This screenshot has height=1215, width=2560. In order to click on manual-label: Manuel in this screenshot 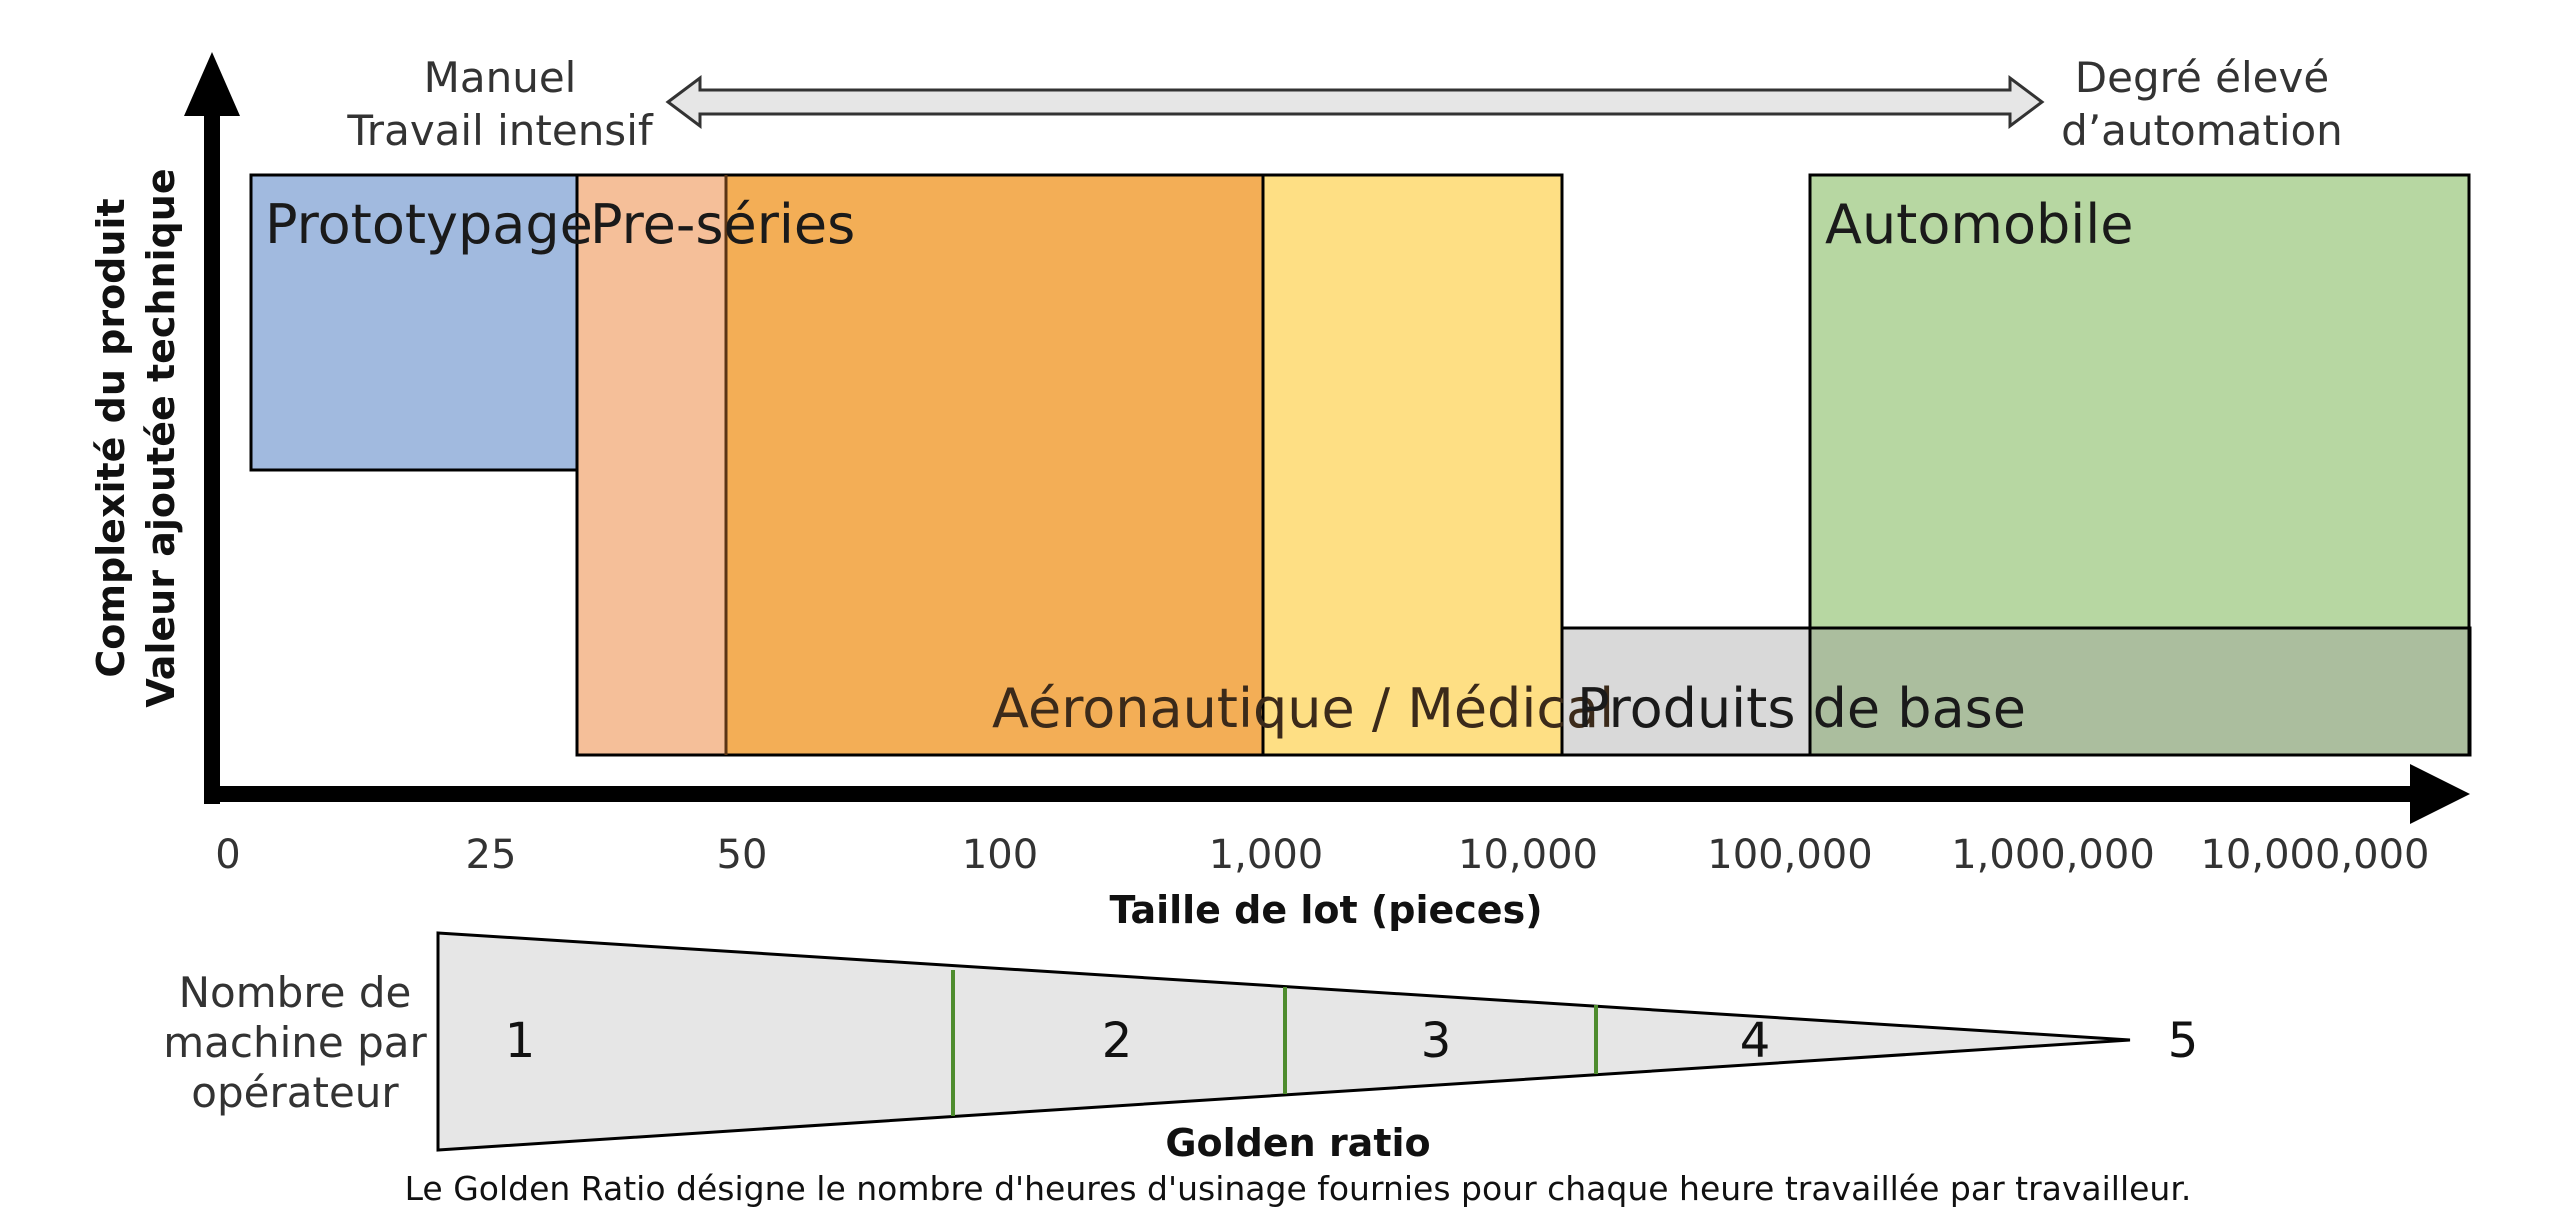, I will do `click(500, 77)`.